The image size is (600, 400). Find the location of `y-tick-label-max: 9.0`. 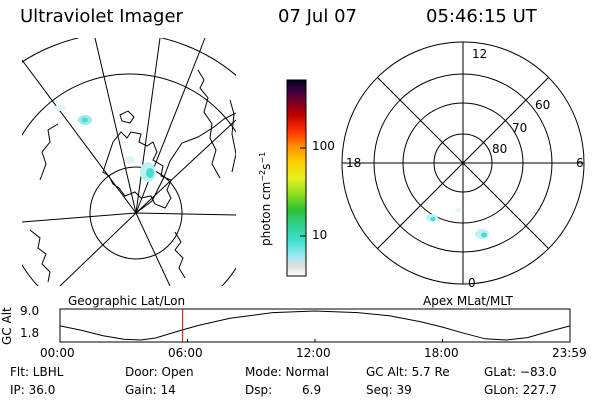

y-tick-label-max: 9.0 is located at coordinates (30, 311).